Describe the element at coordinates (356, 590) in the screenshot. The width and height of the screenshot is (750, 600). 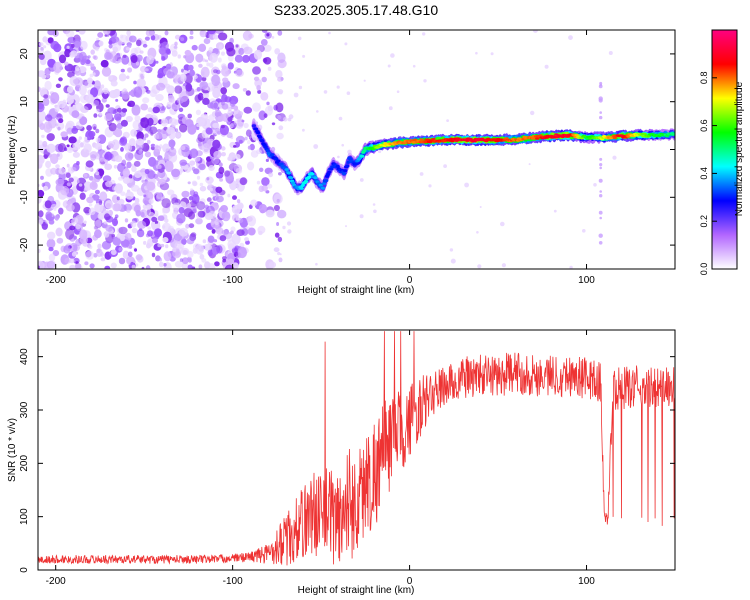
I see `snr-x-axis-label: Height of straight line (km)` at that location.